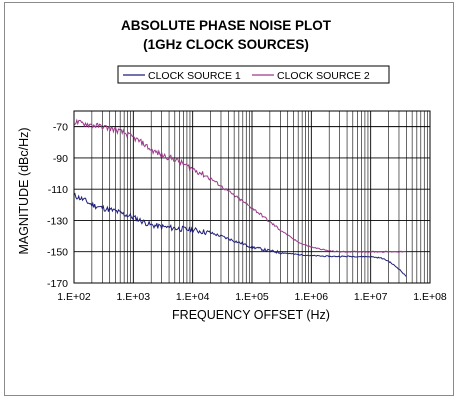  I want to click on x-tick-label: 1.E+07, so click(371, 297).